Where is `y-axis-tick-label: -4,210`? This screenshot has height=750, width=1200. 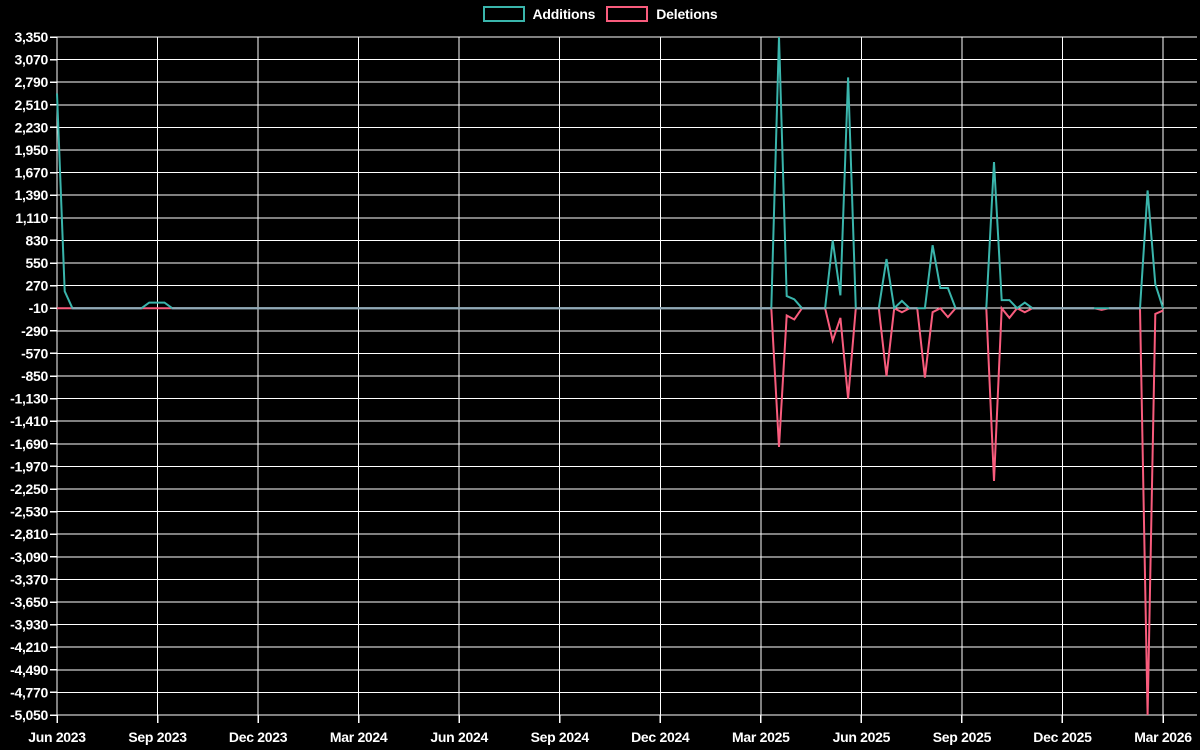
y-axis-tick-label: -4,210 is located at coordinates (29, 647).